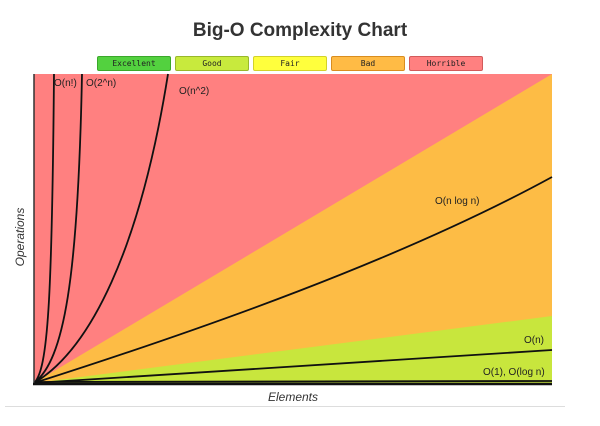  What do you see at coordinates (457, 201) in the screenshot?
I see `label-nlogn: O(n log n)` at bounding box center [457, 201].